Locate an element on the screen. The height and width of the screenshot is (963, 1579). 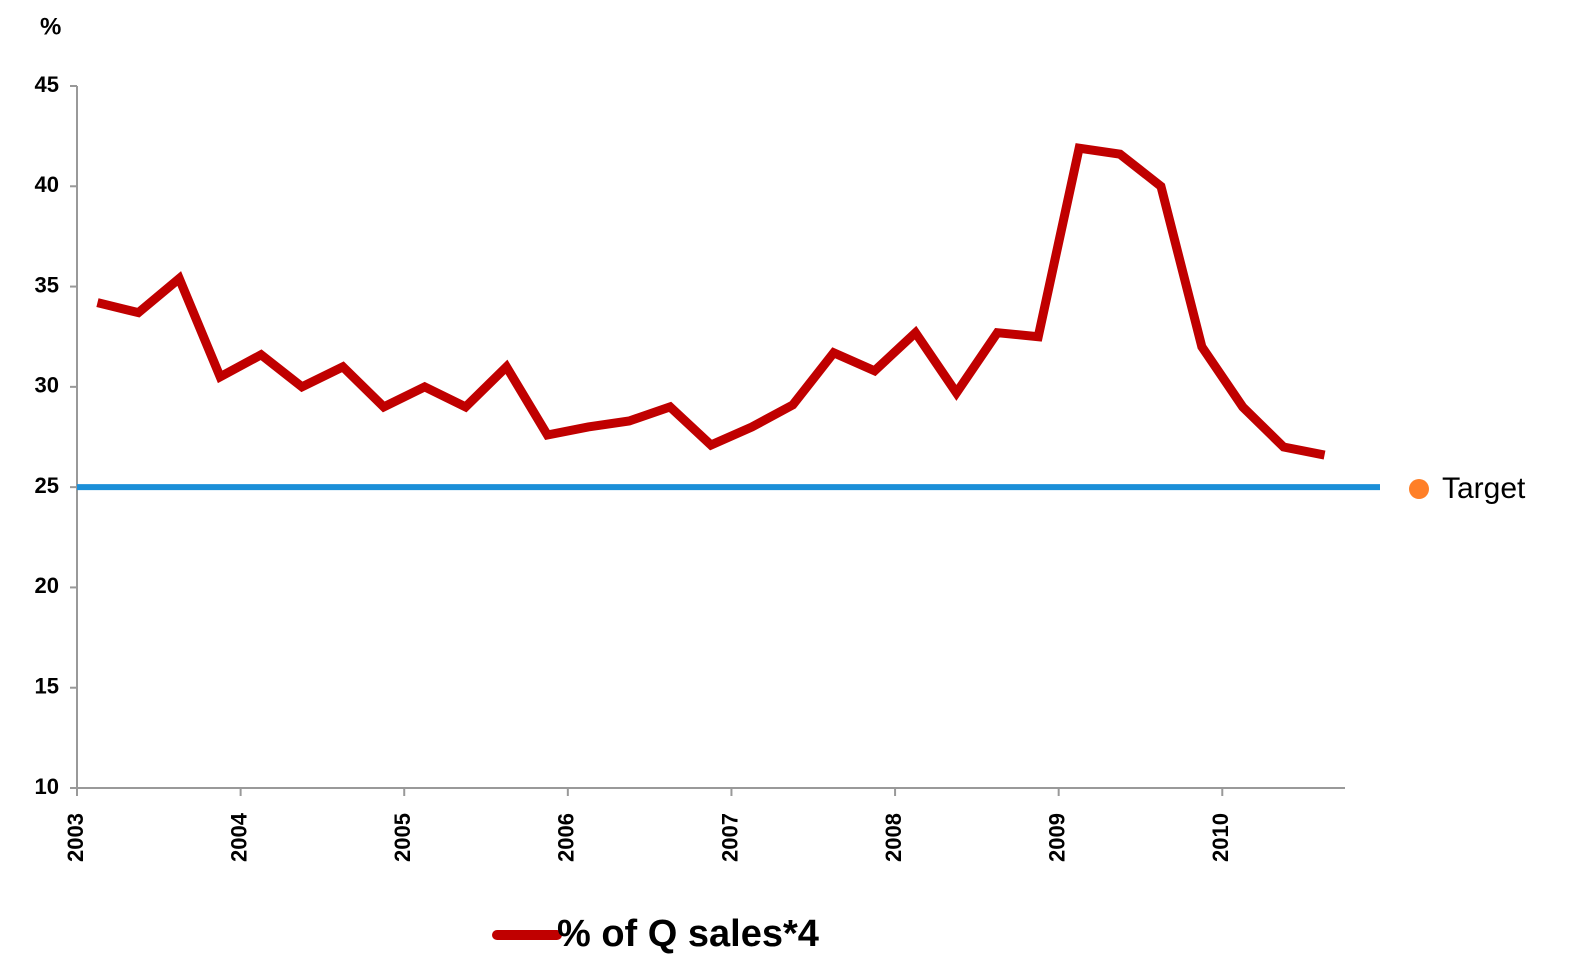
y-tick-label: 15 is located at coordinates (47, 686).